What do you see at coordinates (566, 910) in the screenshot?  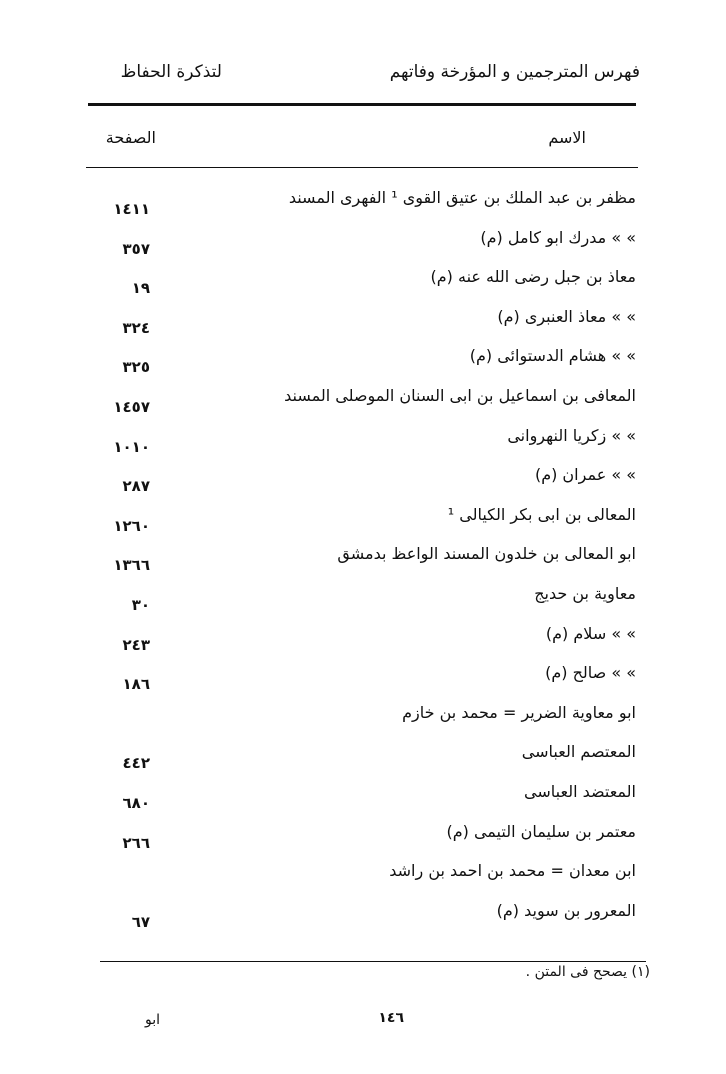 I see `row-name: المعرور بن سويد (م)` at bounding box center [566, 910].